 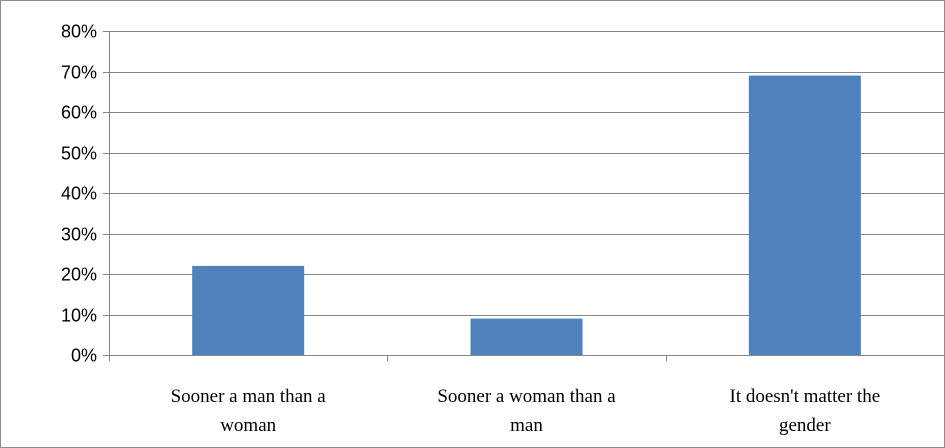 I want to click on x-tick-label: Sooner a man than a woman, so click(x=249, y=411).